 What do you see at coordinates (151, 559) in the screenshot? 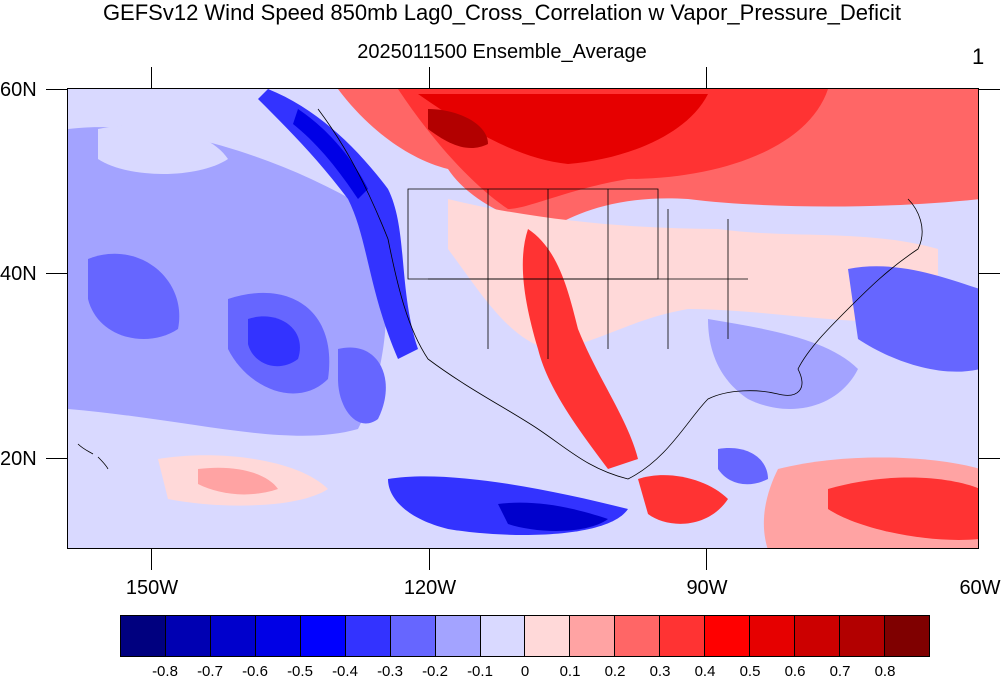
I see `lon-tick-150w` at bounding box center [151, 559].